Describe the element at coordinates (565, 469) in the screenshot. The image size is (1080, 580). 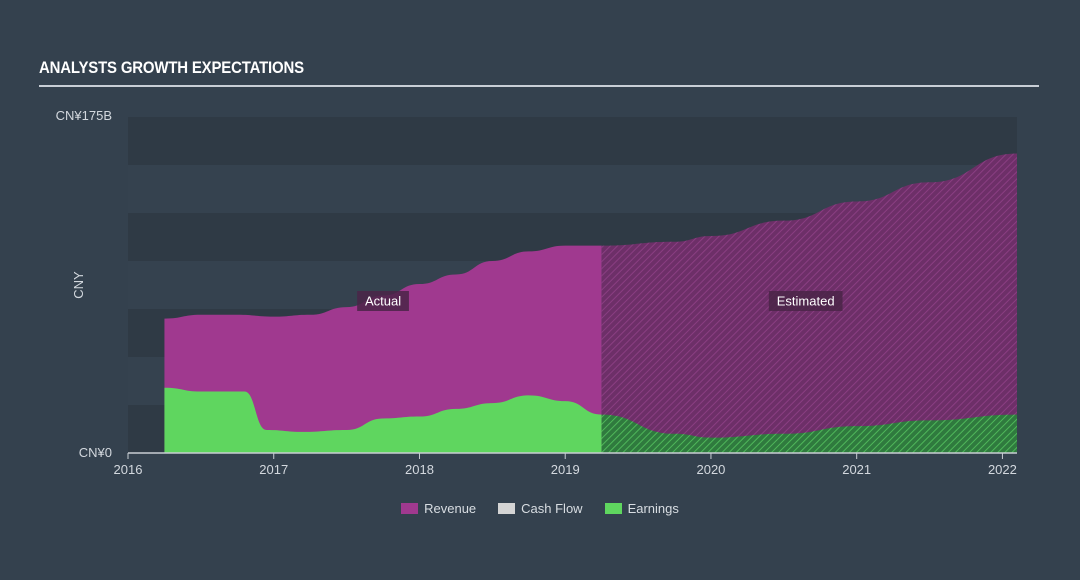
I see `x-tick-label: 2019` at that location.